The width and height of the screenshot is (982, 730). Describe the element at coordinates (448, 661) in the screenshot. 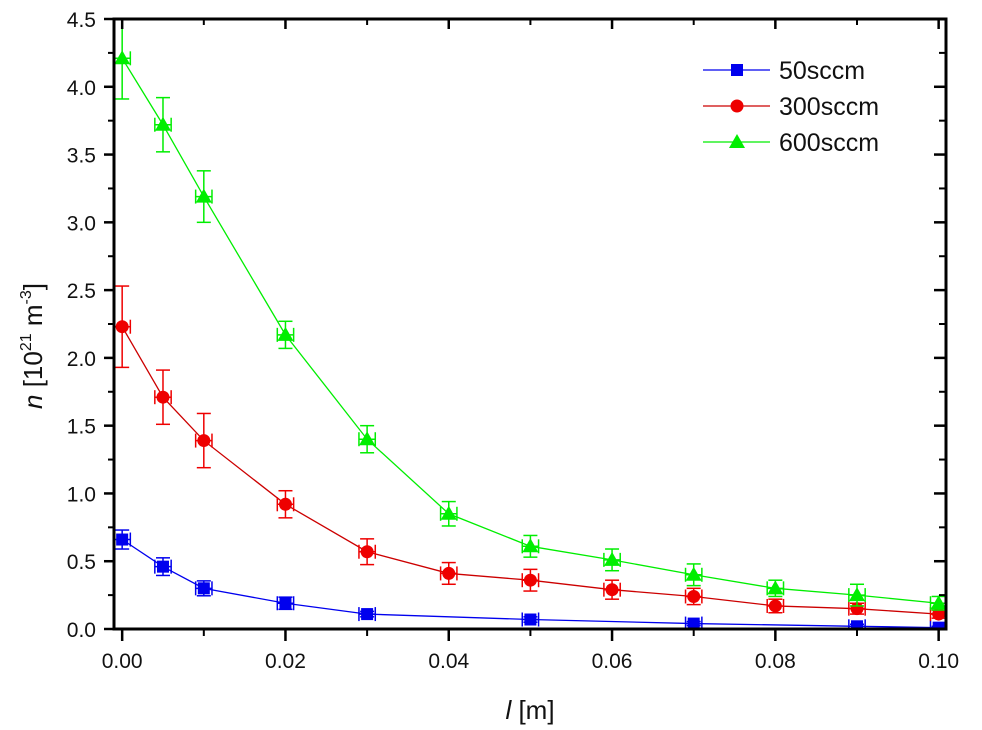

I see `x-tick-label: 0.04` at that location.